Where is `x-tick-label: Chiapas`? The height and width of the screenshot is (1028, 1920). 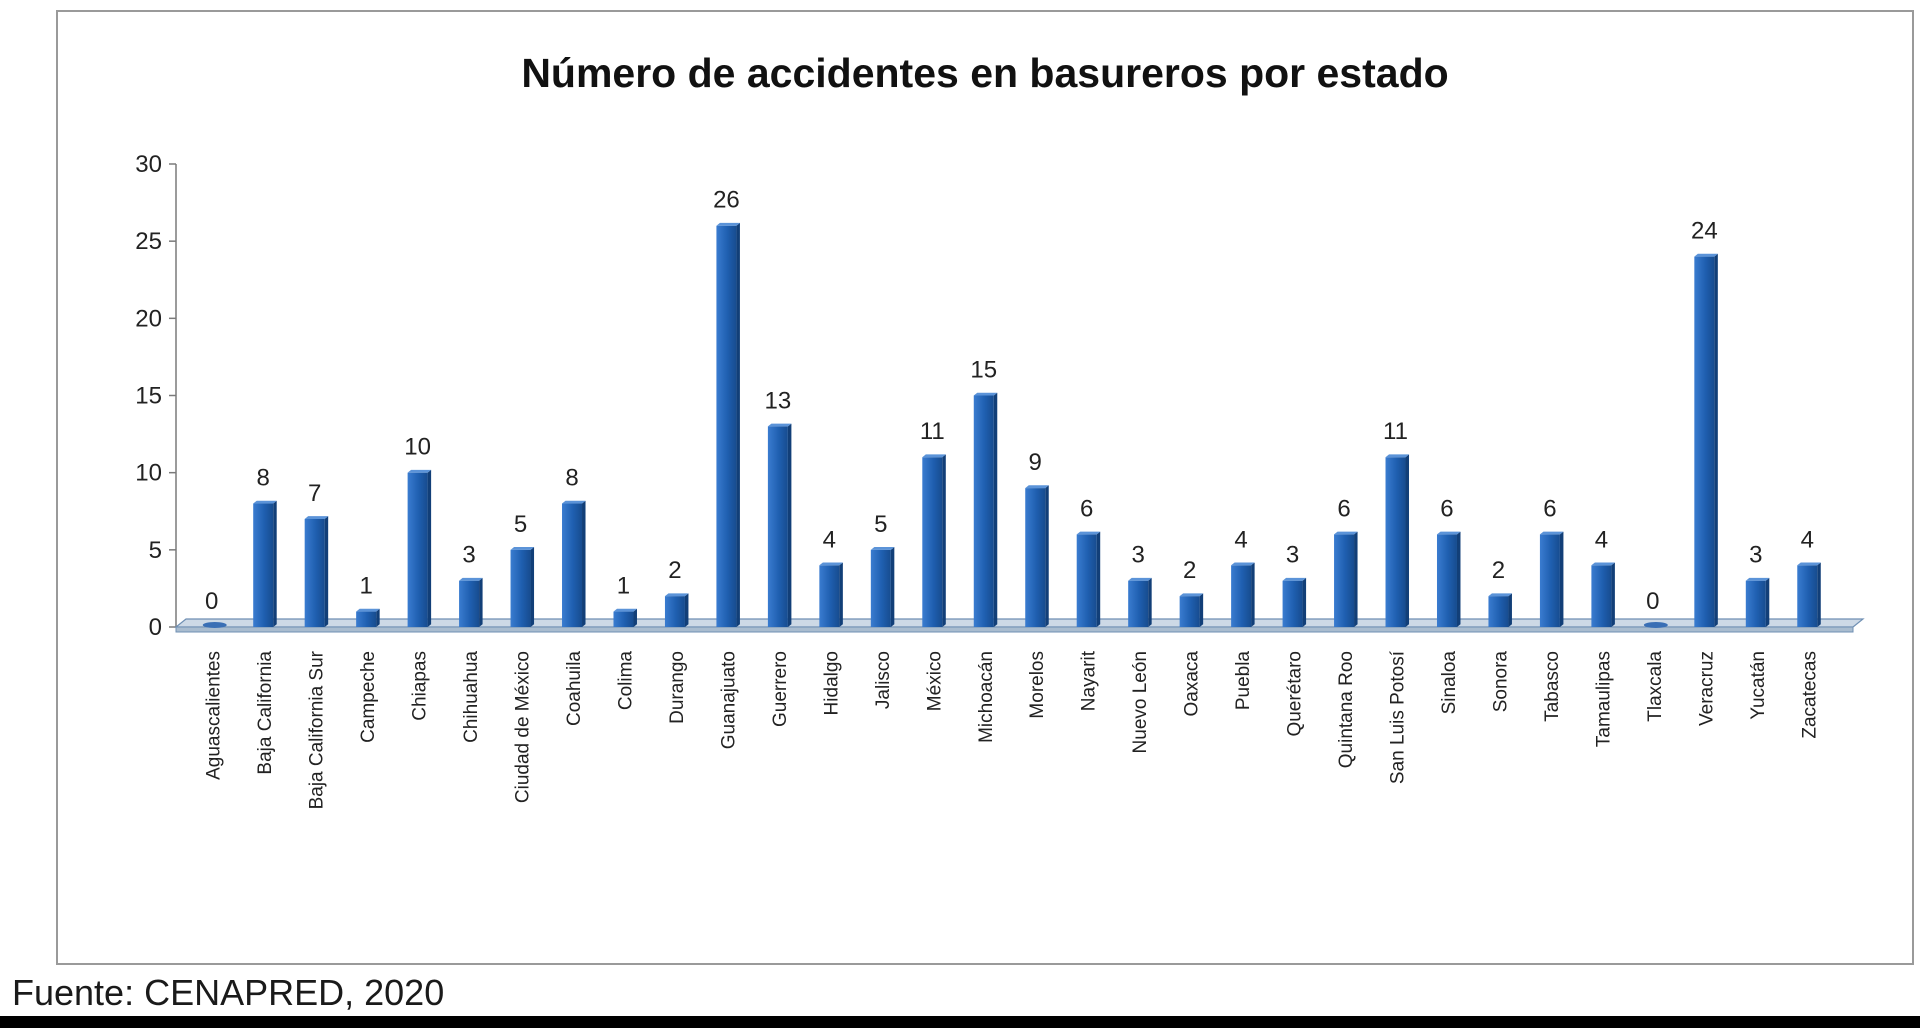 x-tick-label: Chiapas is located at coordinates (420, 686).